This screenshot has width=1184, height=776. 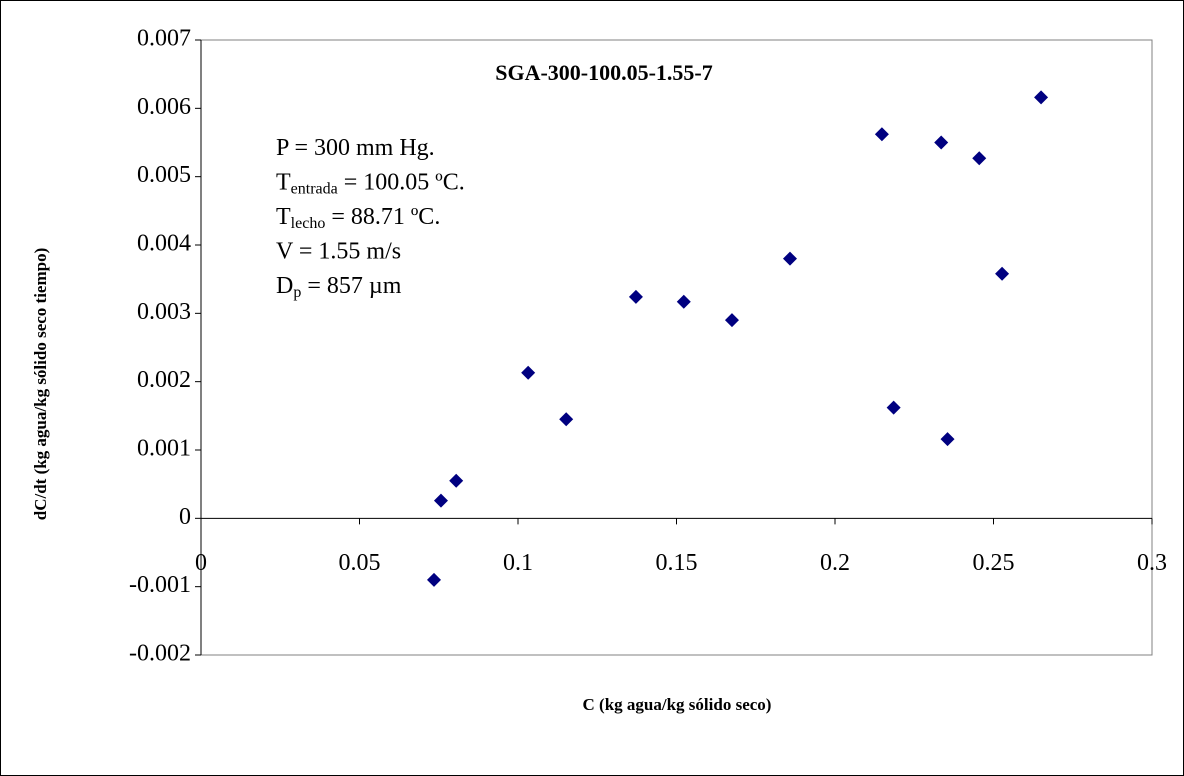 I want to click on x-tick-label: 0.1, so click(x=518, y=563).